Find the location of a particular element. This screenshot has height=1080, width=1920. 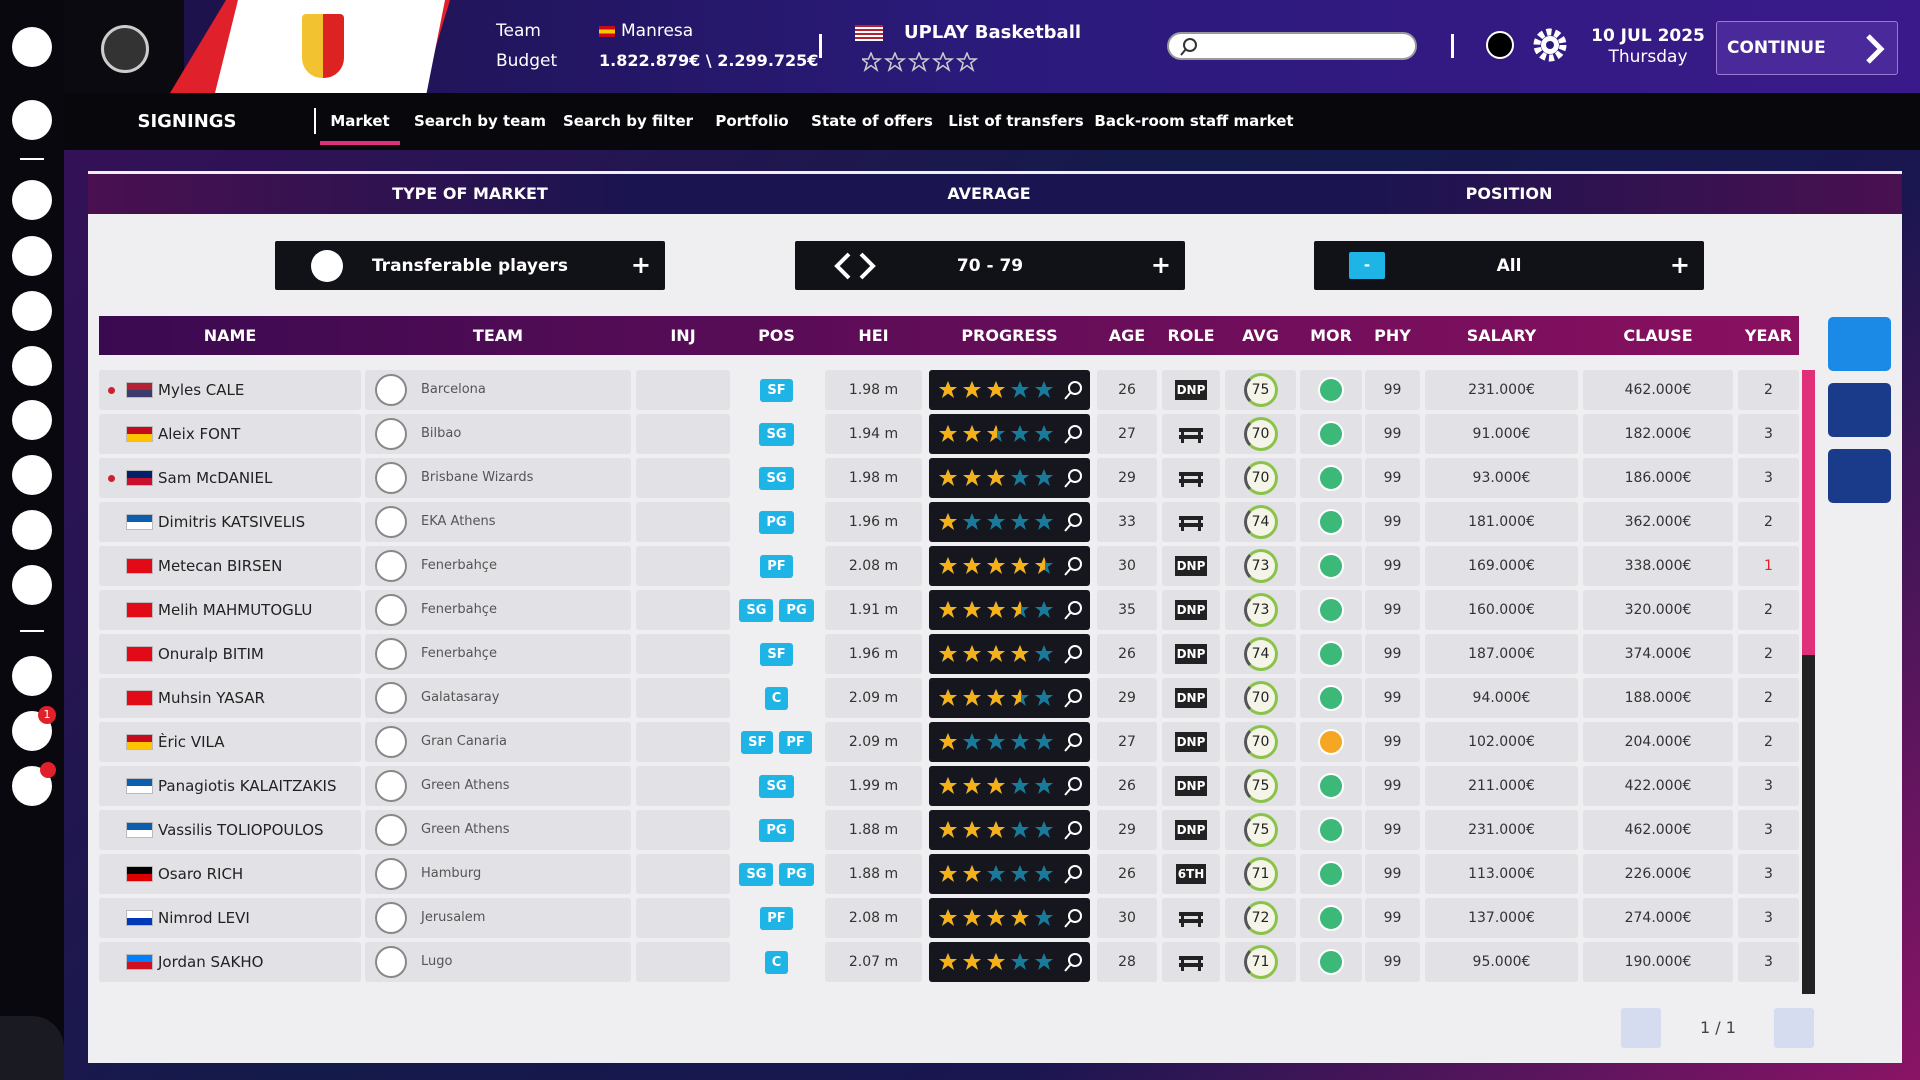

avg-cell: 70 is located at coordinates (1260, 434).